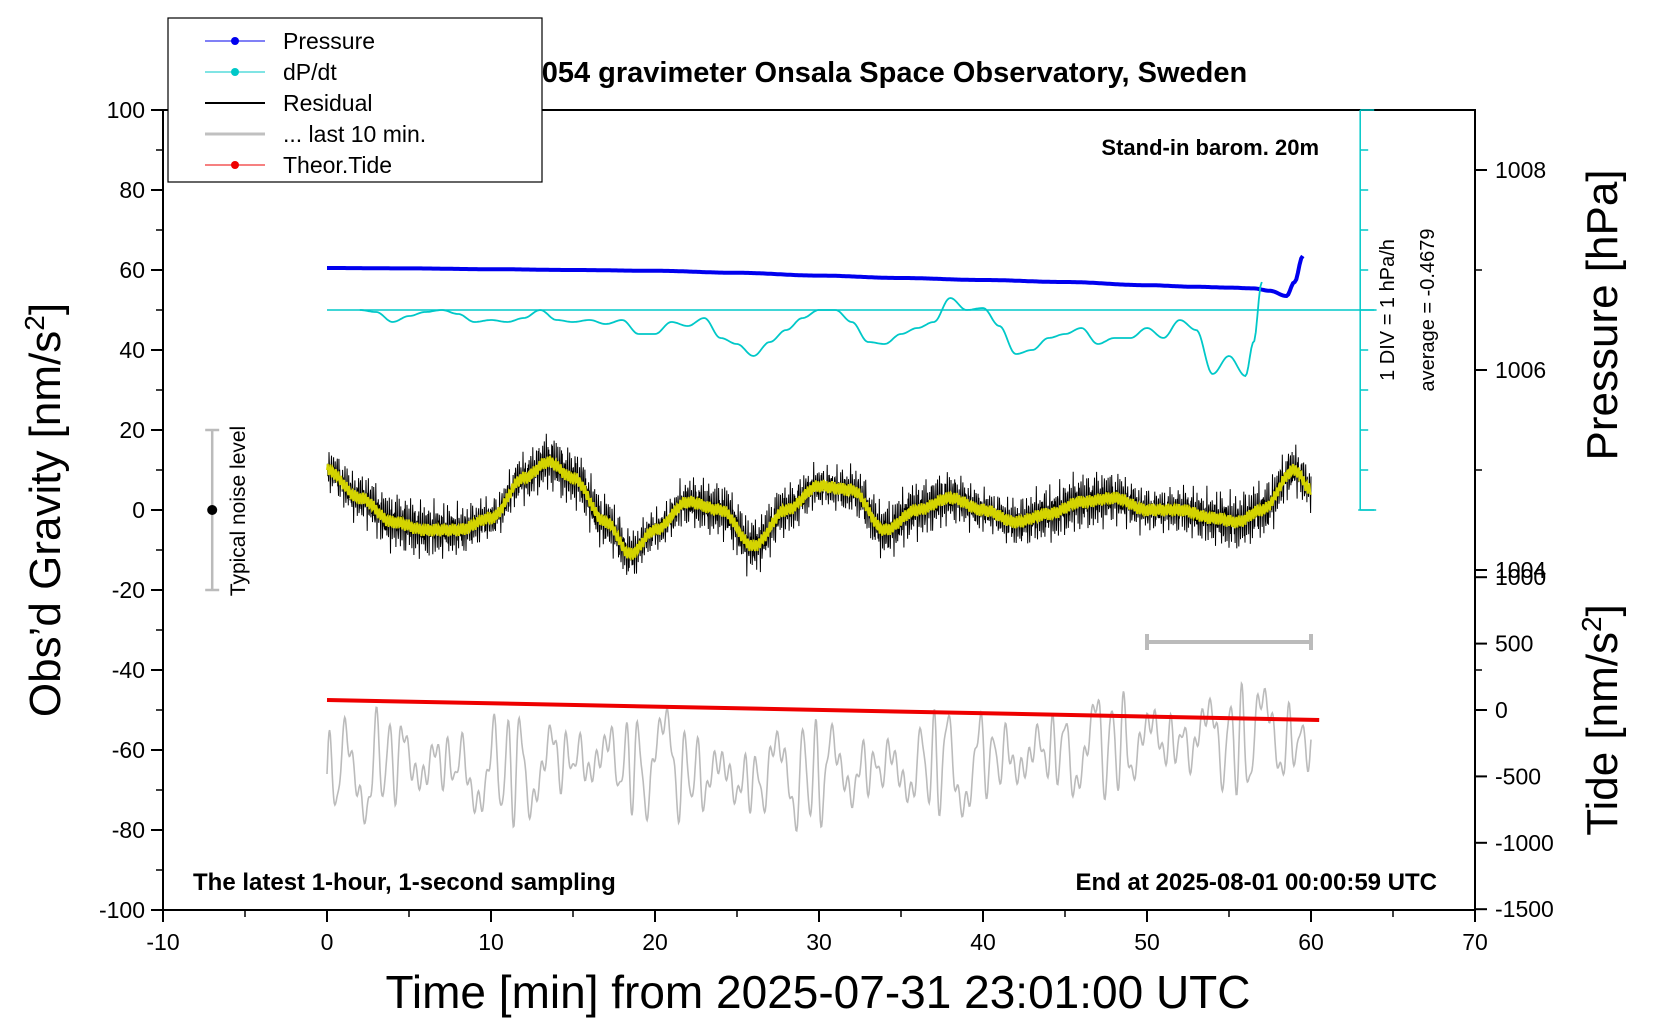  What do you see at coordinates (337, 165) in the screenshot?
I see `legend-label: Theor.Tide` at bounding box center [337, 165].